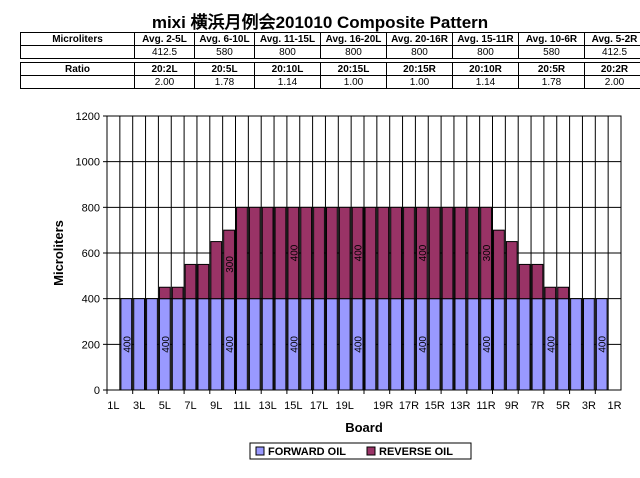 This screenshot has width=640, height=478. What do you see at coordinates (91, 300) in the screenshot?
I see `y-tick-label: 400` at bounding box center [91, 300].